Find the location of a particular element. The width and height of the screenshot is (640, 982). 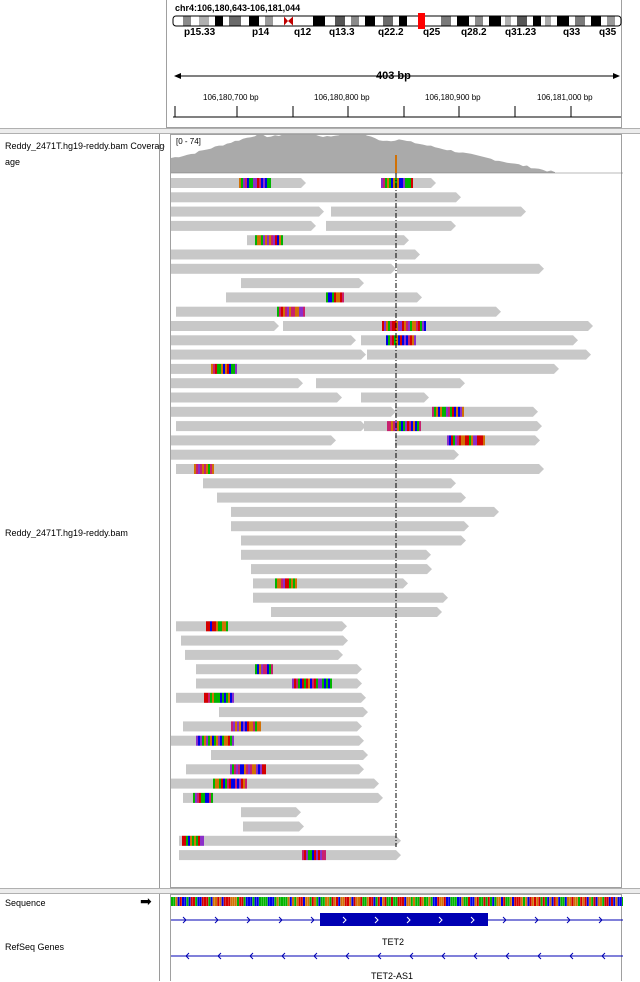

tet2-as1-gene-feature is located at coordinates (397, 956).